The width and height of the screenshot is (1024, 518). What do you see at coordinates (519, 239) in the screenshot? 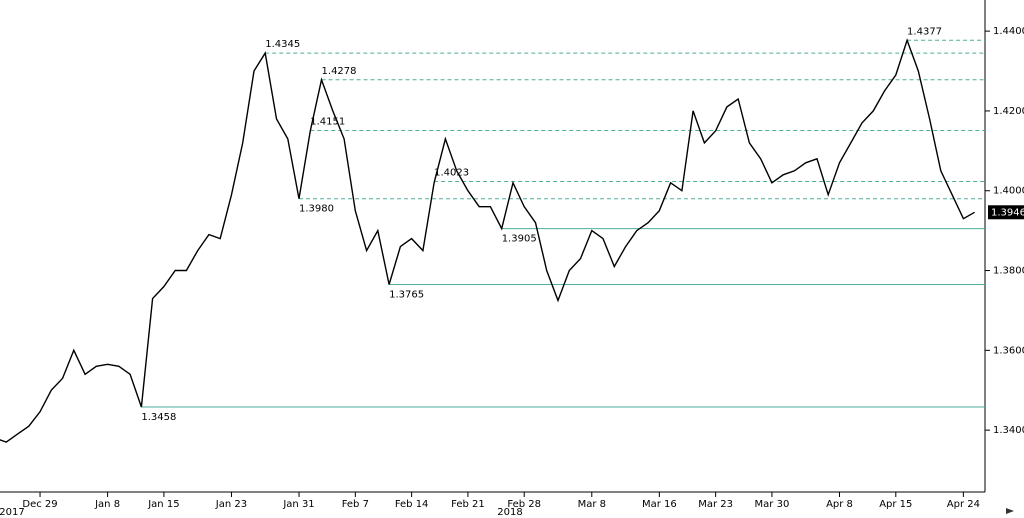
I see `level-label: 1.3905` at bounding box center [519, 239].